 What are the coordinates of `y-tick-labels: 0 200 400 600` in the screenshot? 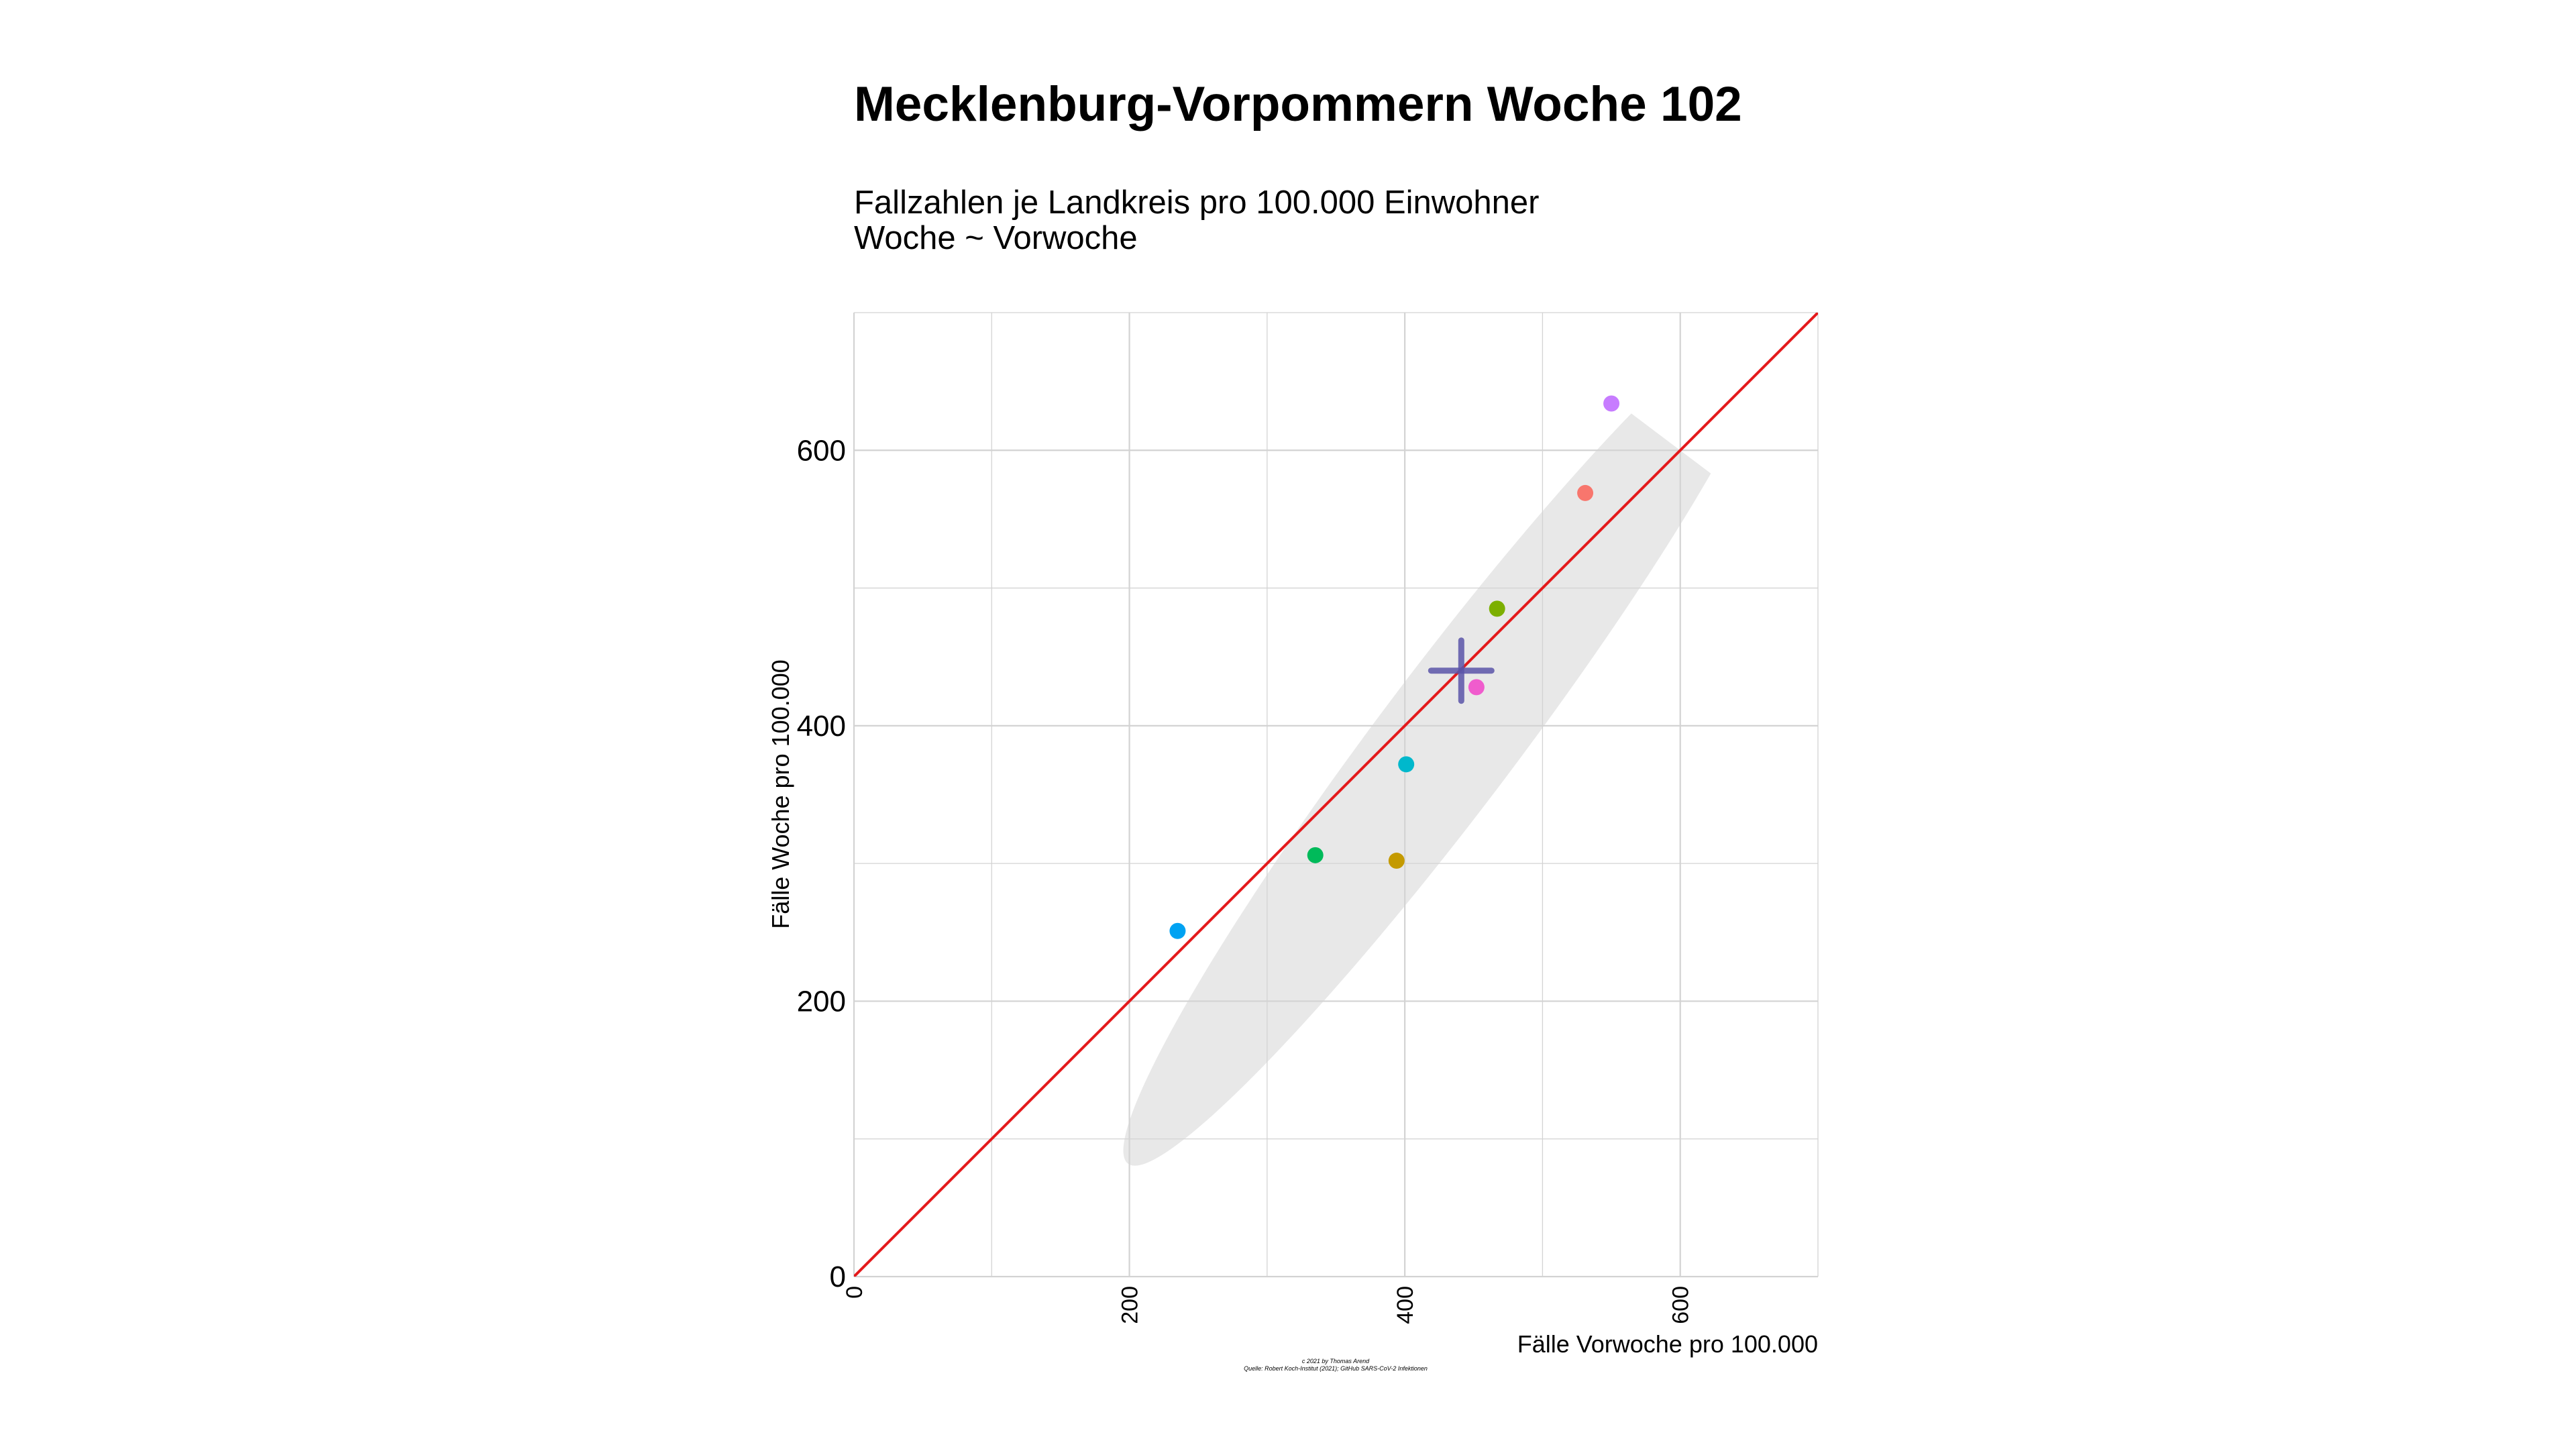 It's located at (821, 863).